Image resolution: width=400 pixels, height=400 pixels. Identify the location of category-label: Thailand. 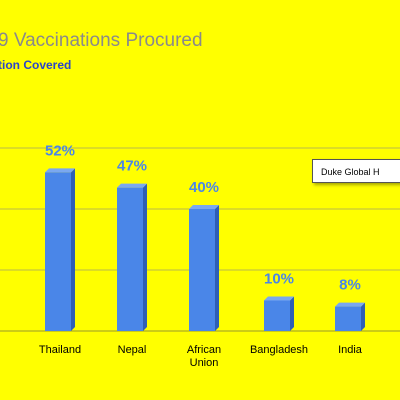
(60, 350).